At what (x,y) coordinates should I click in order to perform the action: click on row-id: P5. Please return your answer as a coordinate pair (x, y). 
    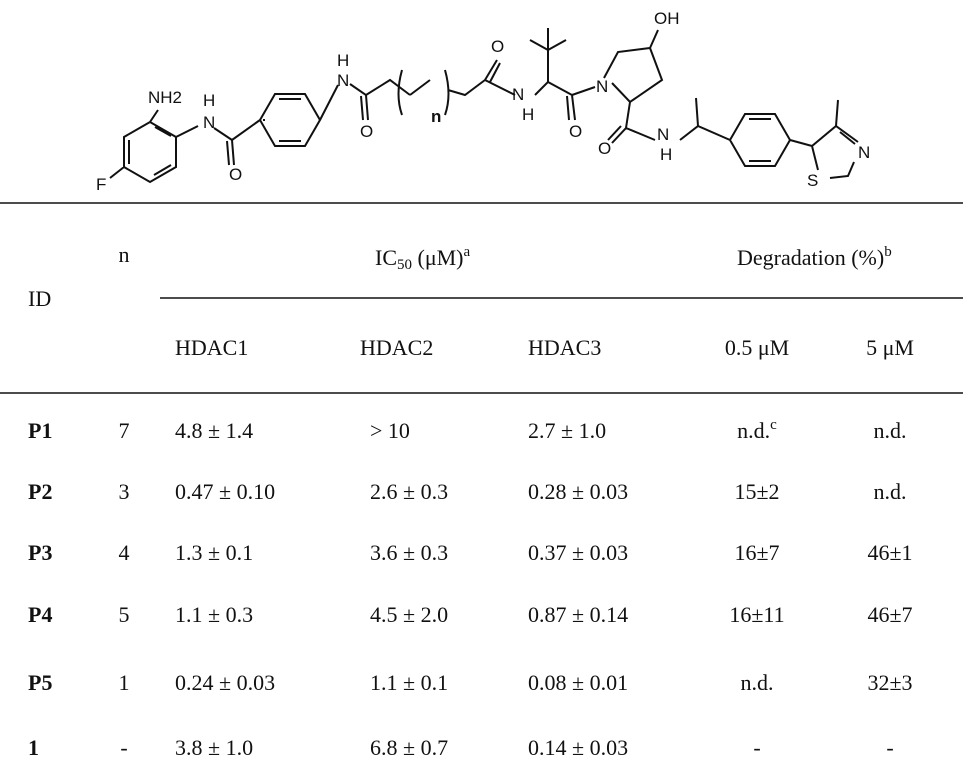
    Looking at the image, I should click on (40, 682).